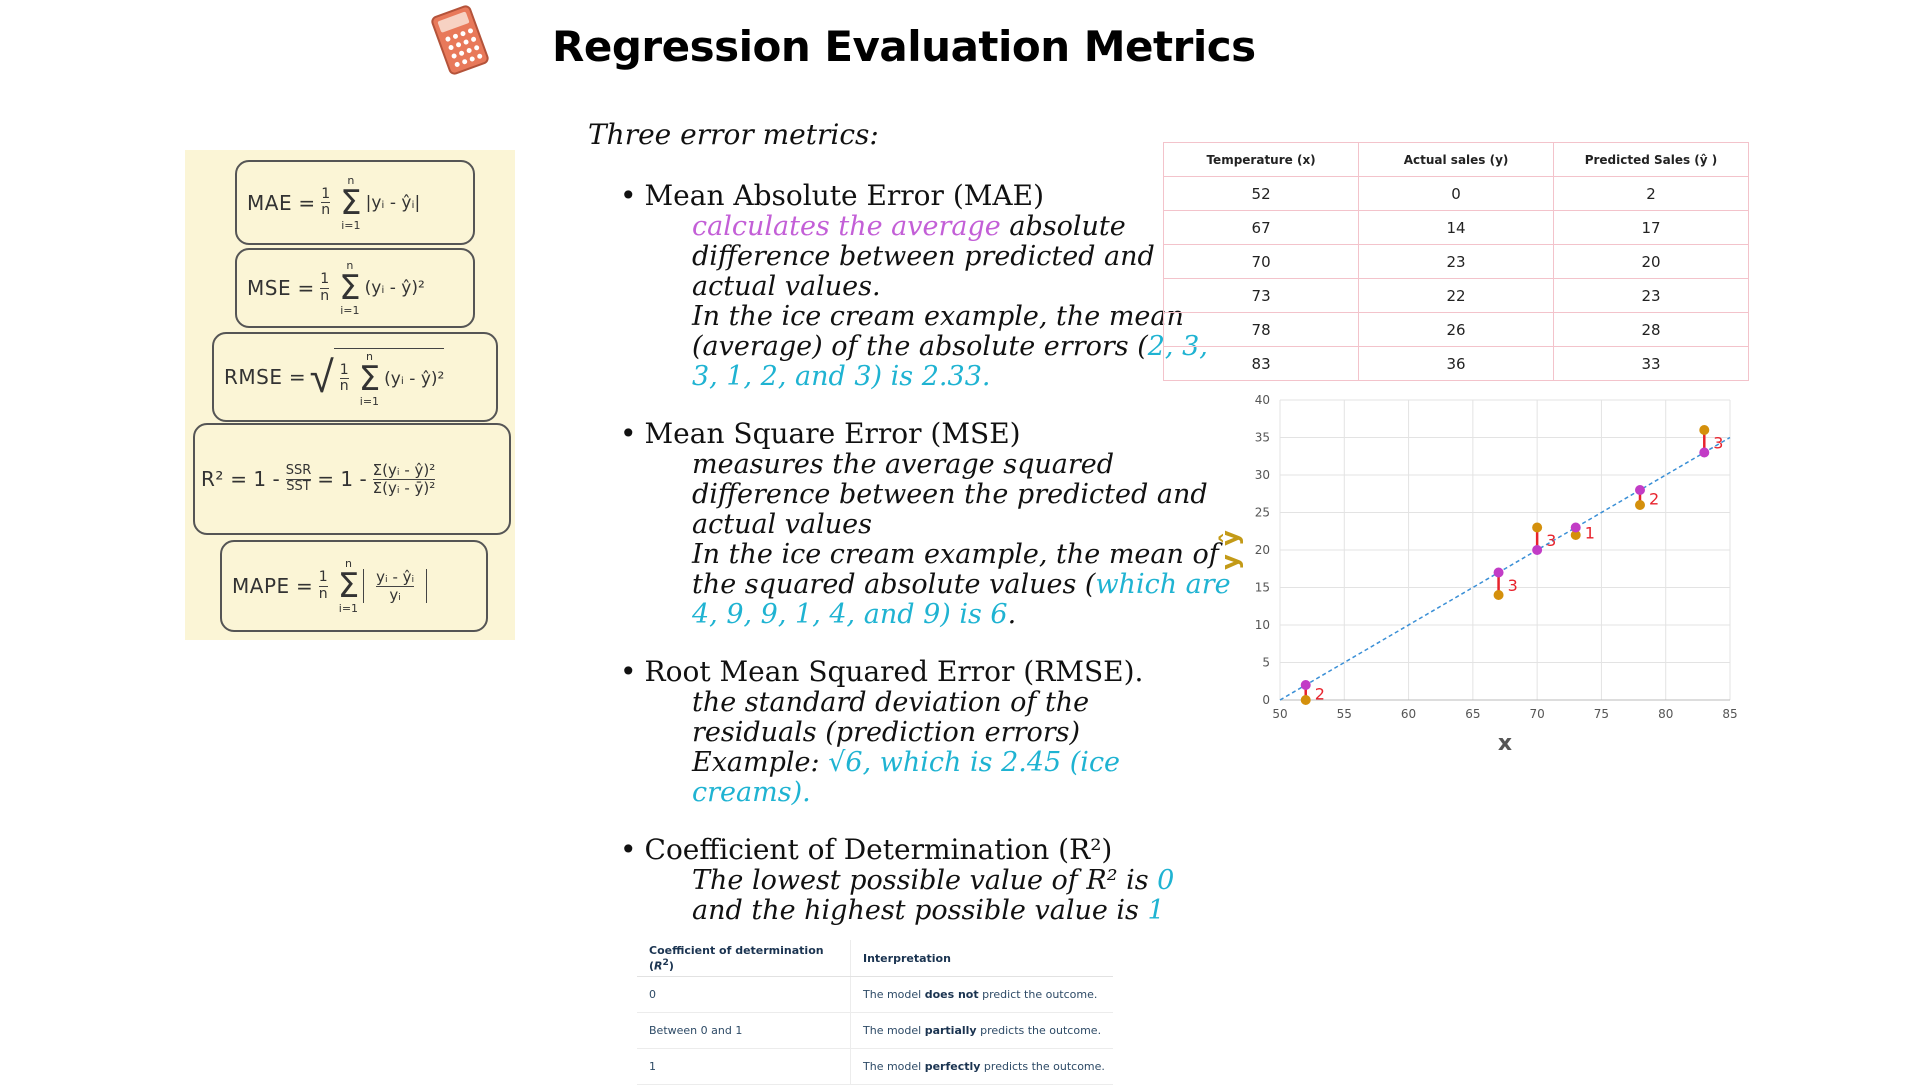 Image resolution: width=1920 pixels, height=1085 pixels. I want to click on section-line: creams)., so click(926, 793).